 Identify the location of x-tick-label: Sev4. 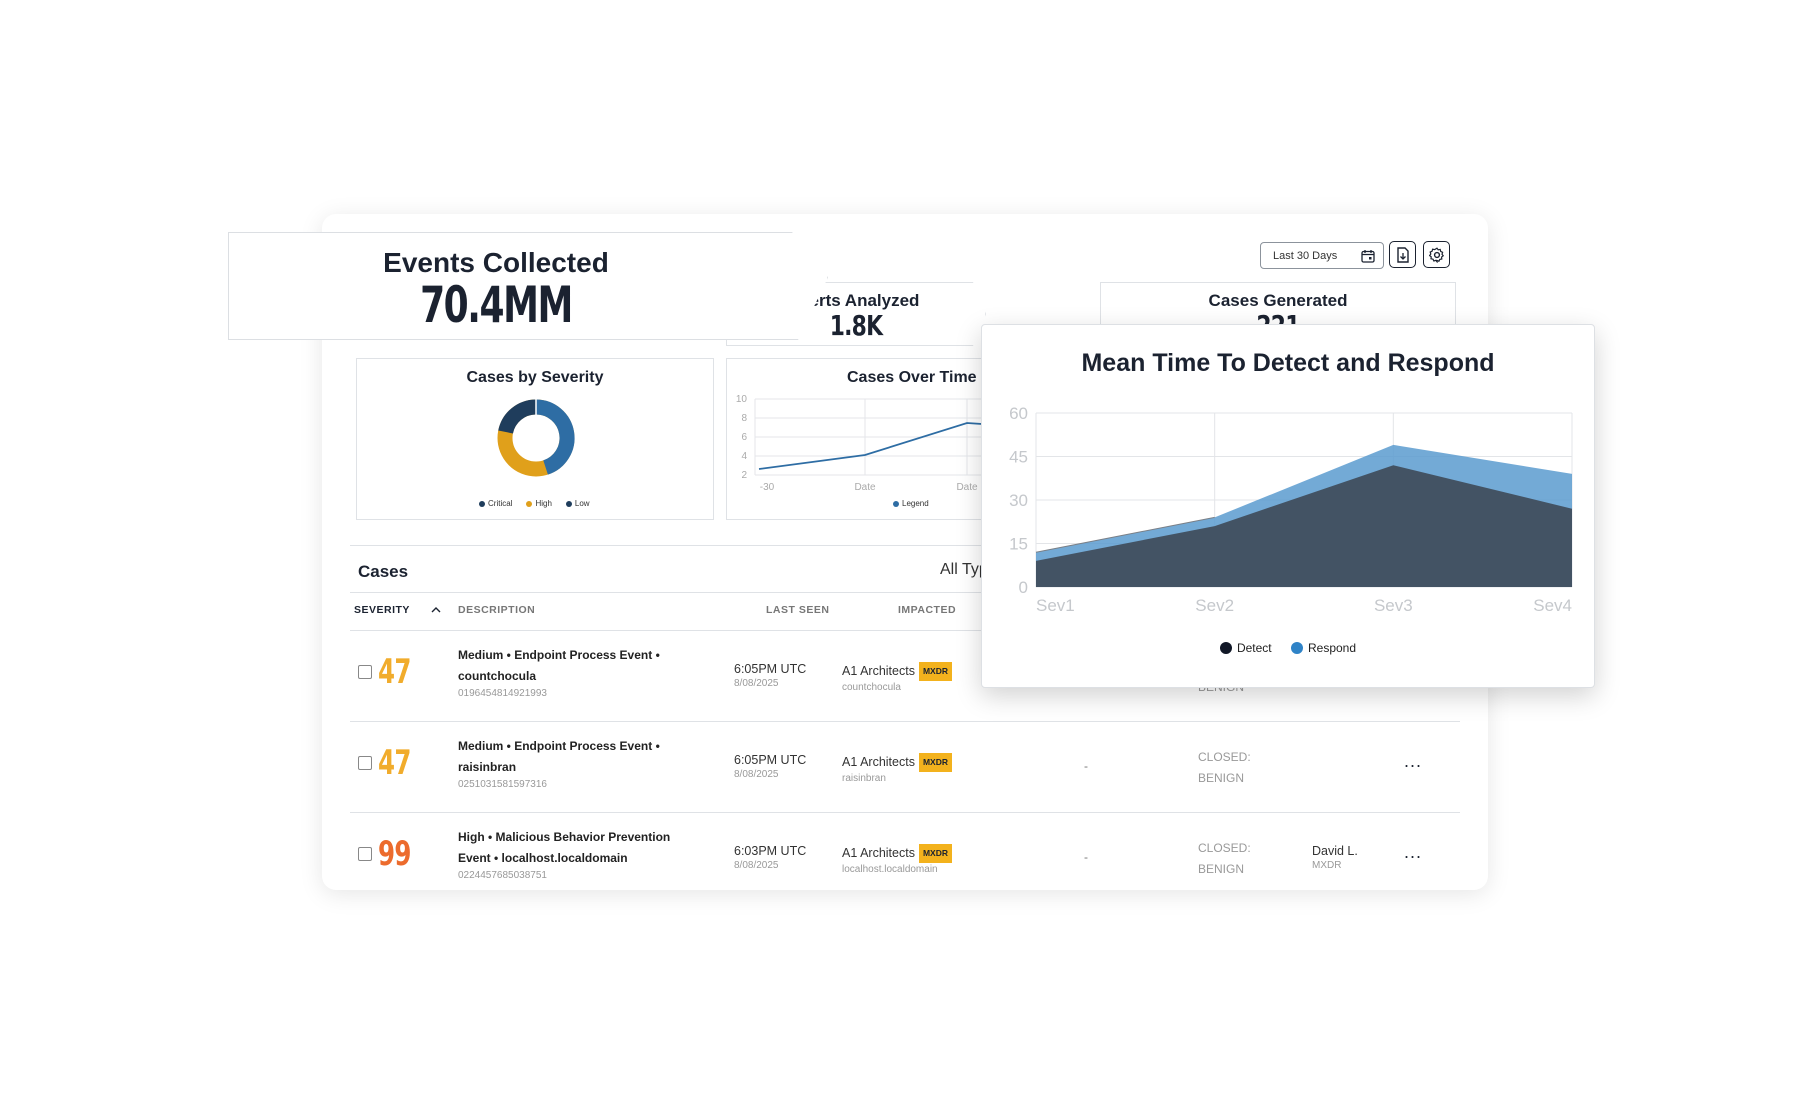
(1552, 605).